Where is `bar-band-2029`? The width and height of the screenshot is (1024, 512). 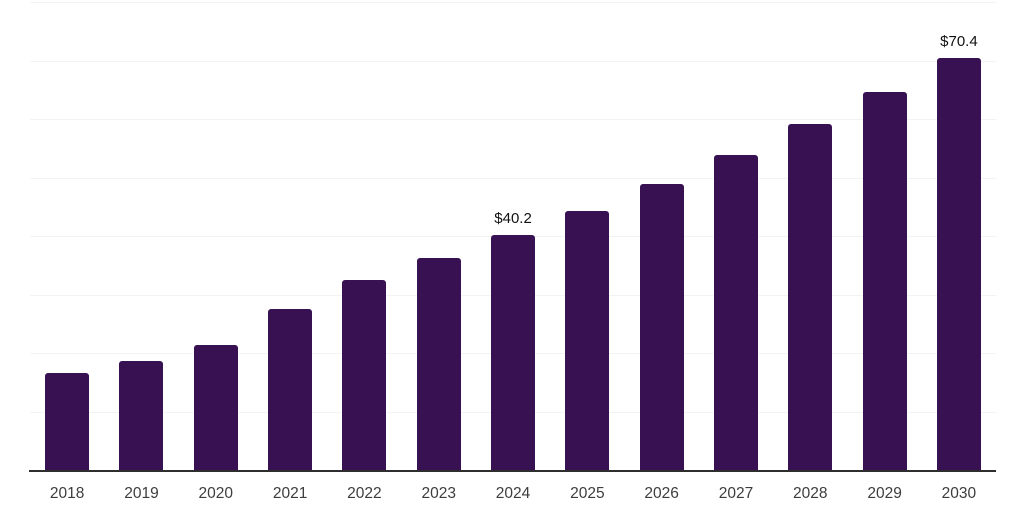
bar-band-2029 is located at coordinates (884, 236).